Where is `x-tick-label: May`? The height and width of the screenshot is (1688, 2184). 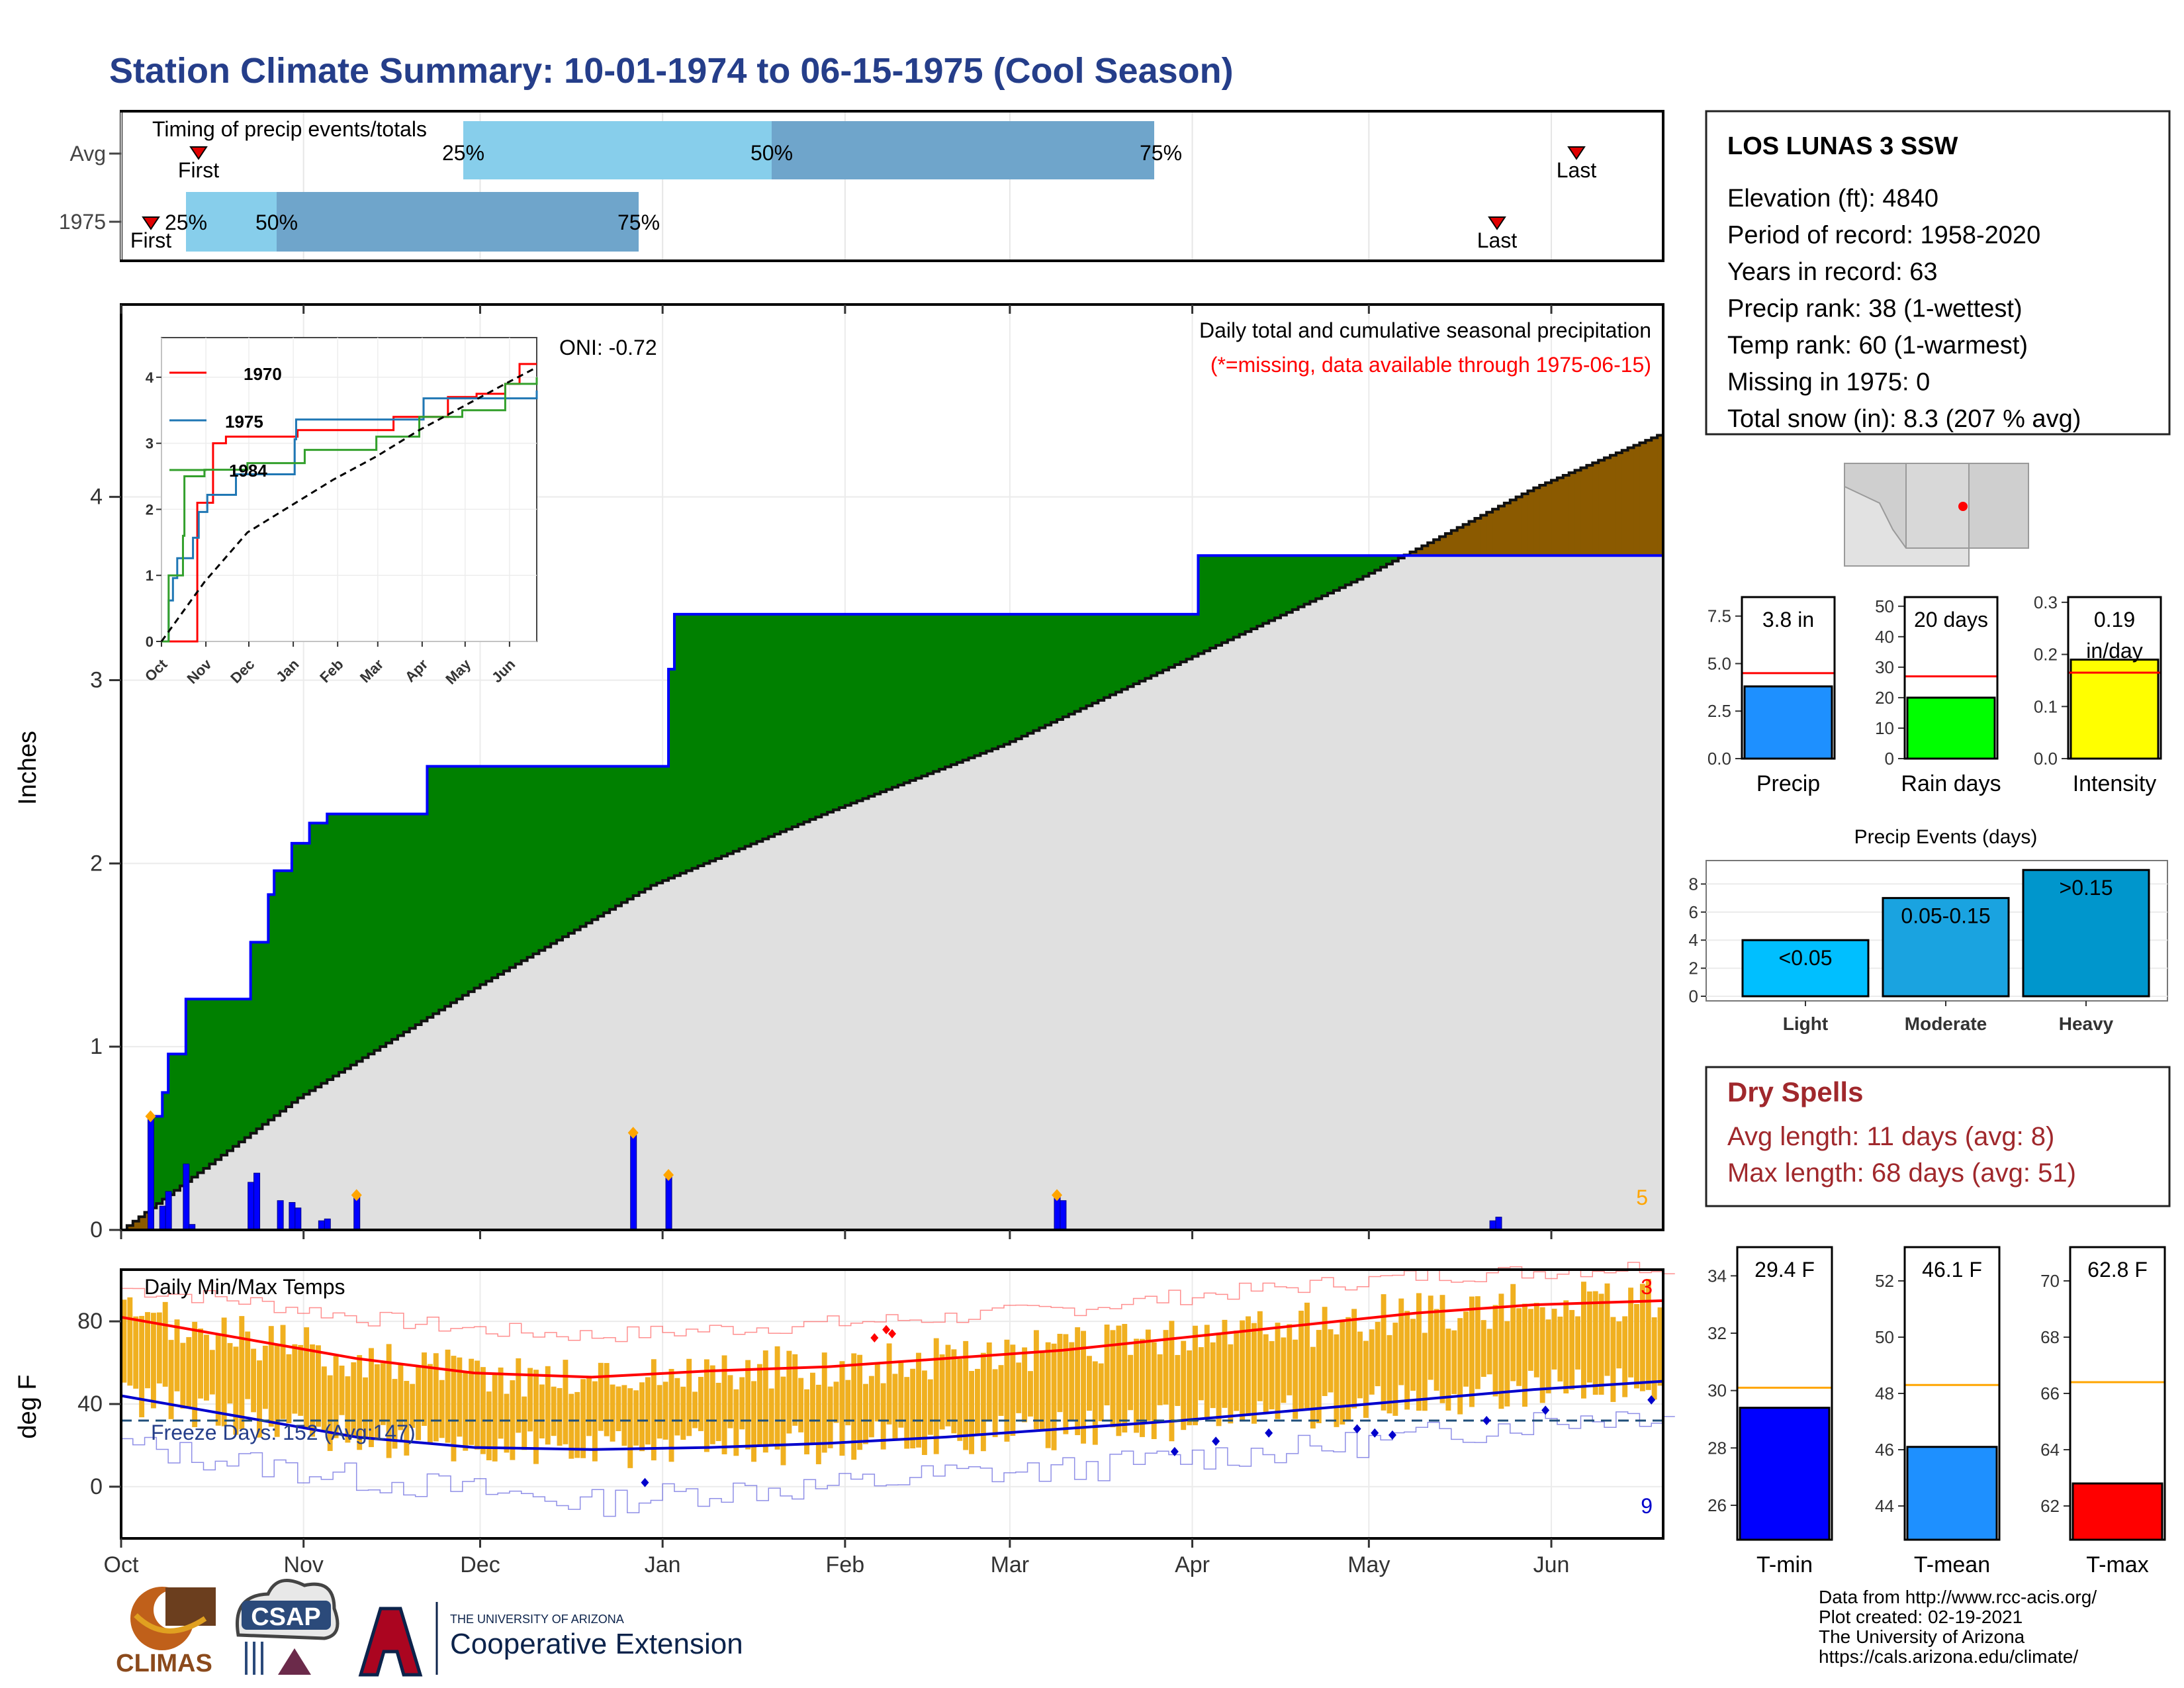
x-tick-label: May is located at coordinates (1368, 1564).